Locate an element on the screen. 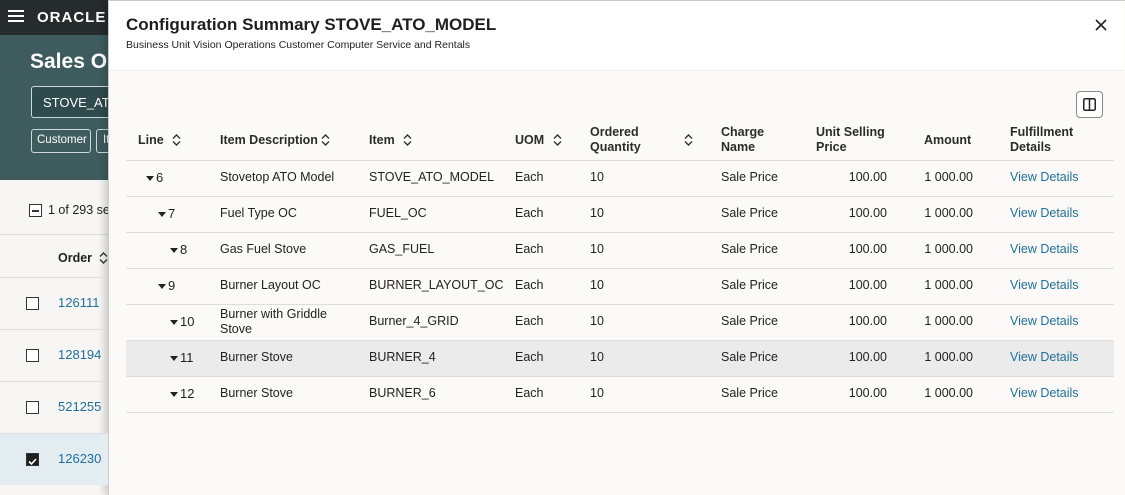 The height and width of the screenshot is (495, 1125). order-link: 128194 is located at coordinates (80, 354).